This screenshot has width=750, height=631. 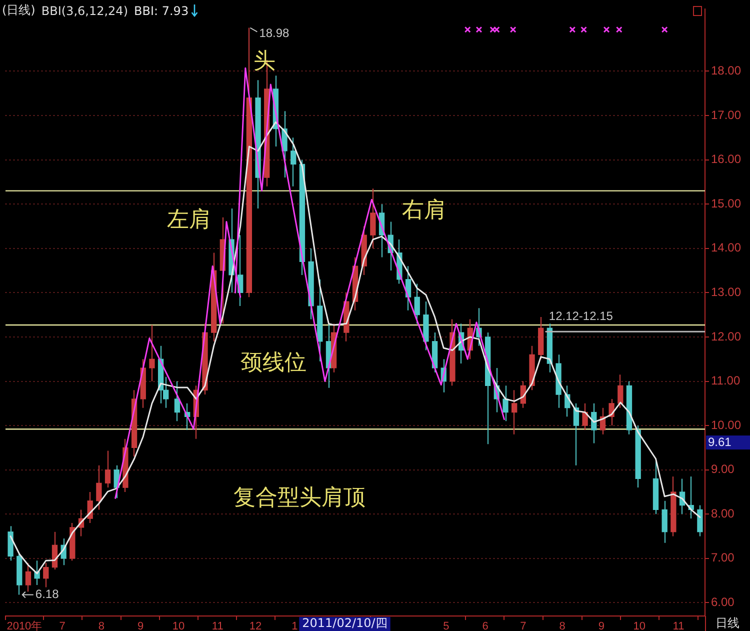 What do you see at coordinates (19, 10) in the screenshot?
I see `chart-title: (日线)` at bounding box center [19, 10].